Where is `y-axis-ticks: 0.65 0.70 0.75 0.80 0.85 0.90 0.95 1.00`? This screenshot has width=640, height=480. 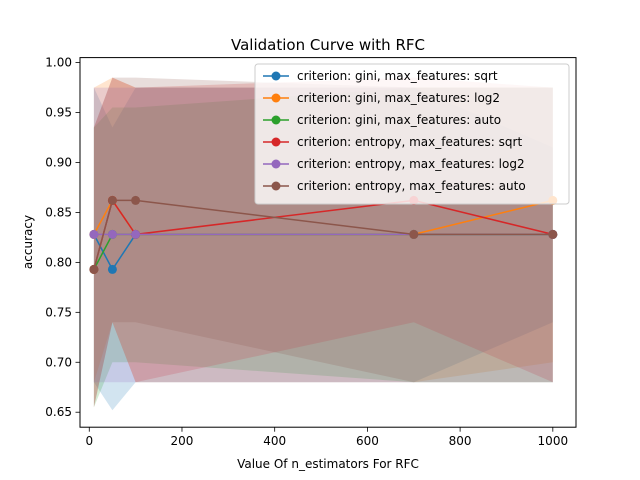 y-axis-ticks: 0.65 0.70 0.75 0.80 0.85 0.90 0.95 1.00 is located at coordinates (62, 237).